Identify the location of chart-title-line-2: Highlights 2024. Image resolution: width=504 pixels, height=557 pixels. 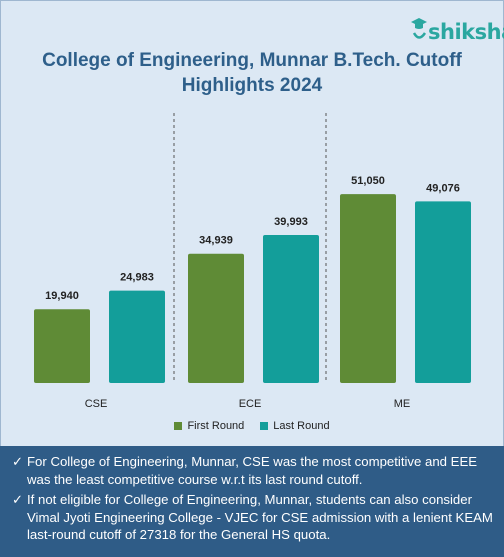
(252, 85).